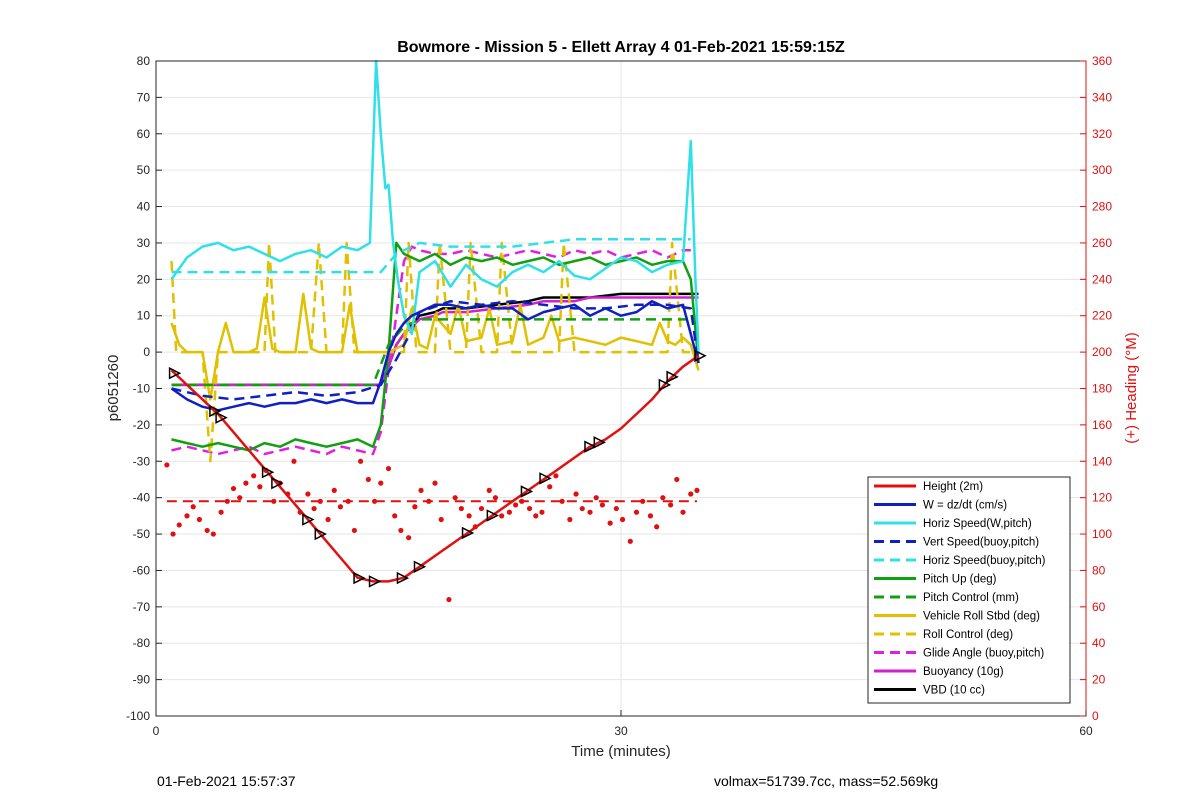 Image resolution: width=1200 pixels, height=804 pixels. Describe the element at coordinates (963, 672) in the screenshot. I see `legend-label-buoyancy-10g: Buoyancy (10g)` at that location.